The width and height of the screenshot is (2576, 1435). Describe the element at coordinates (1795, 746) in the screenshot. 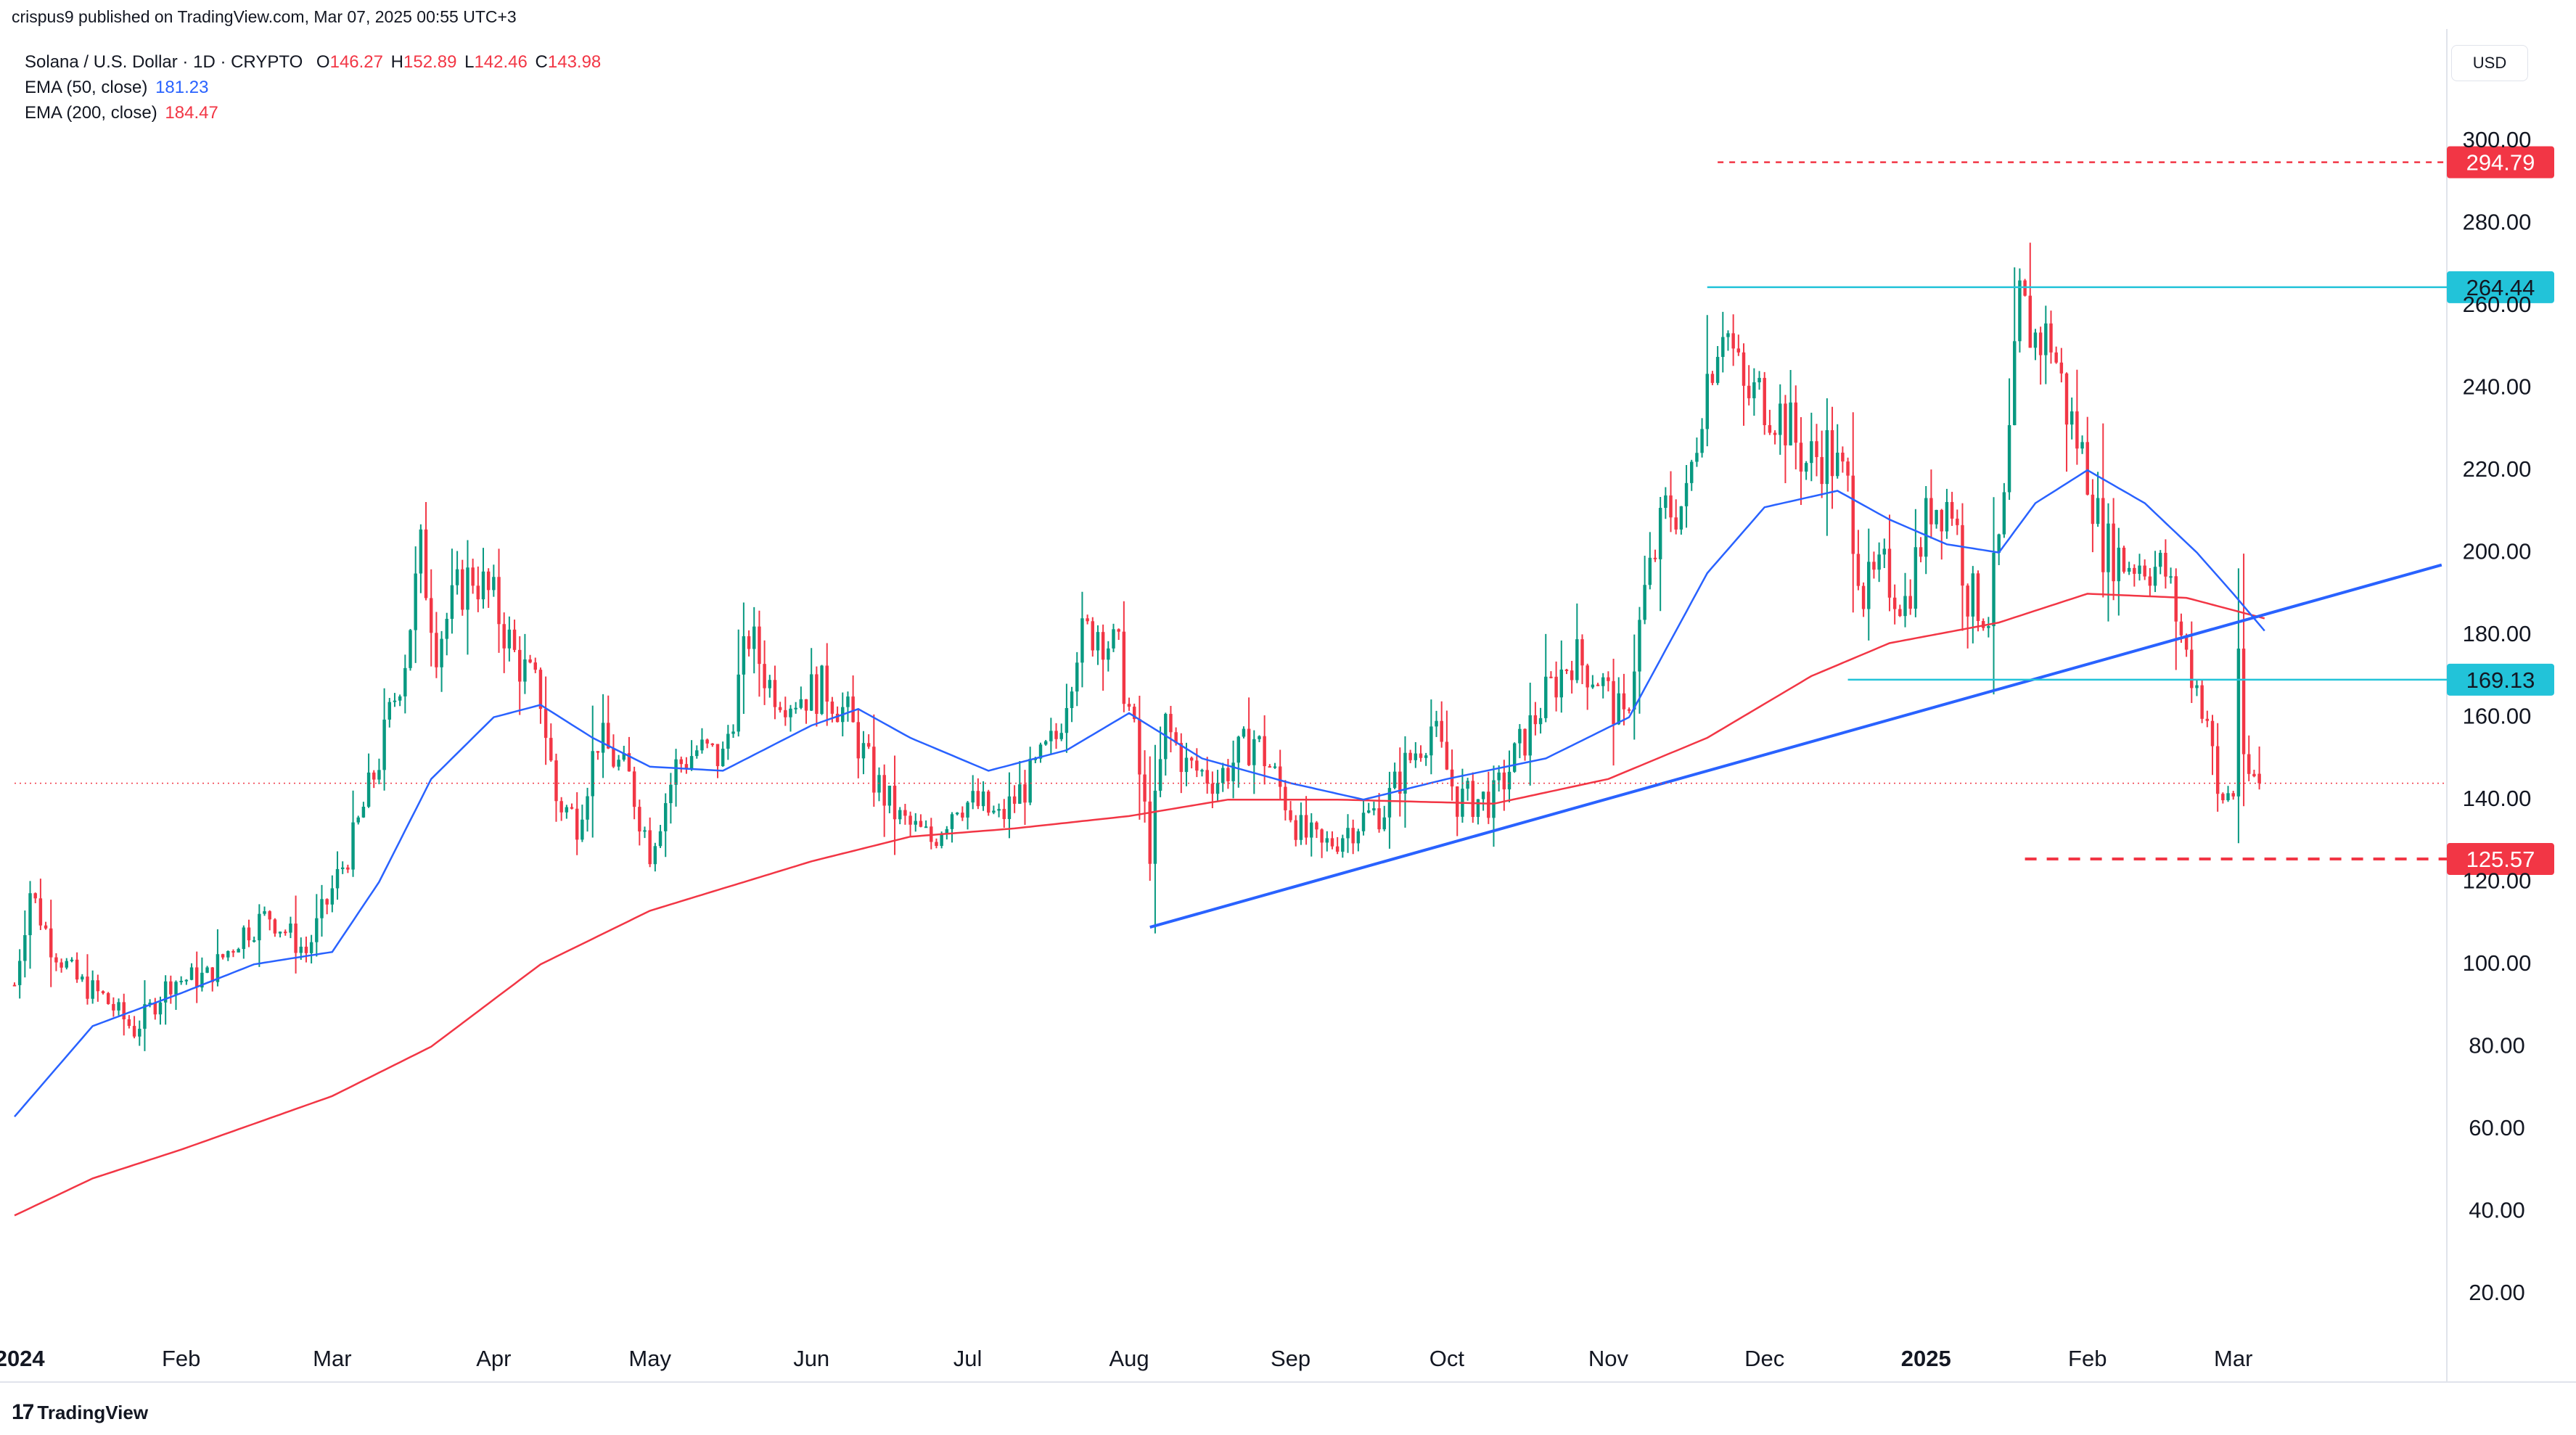

I see `support-trendline` at that location.